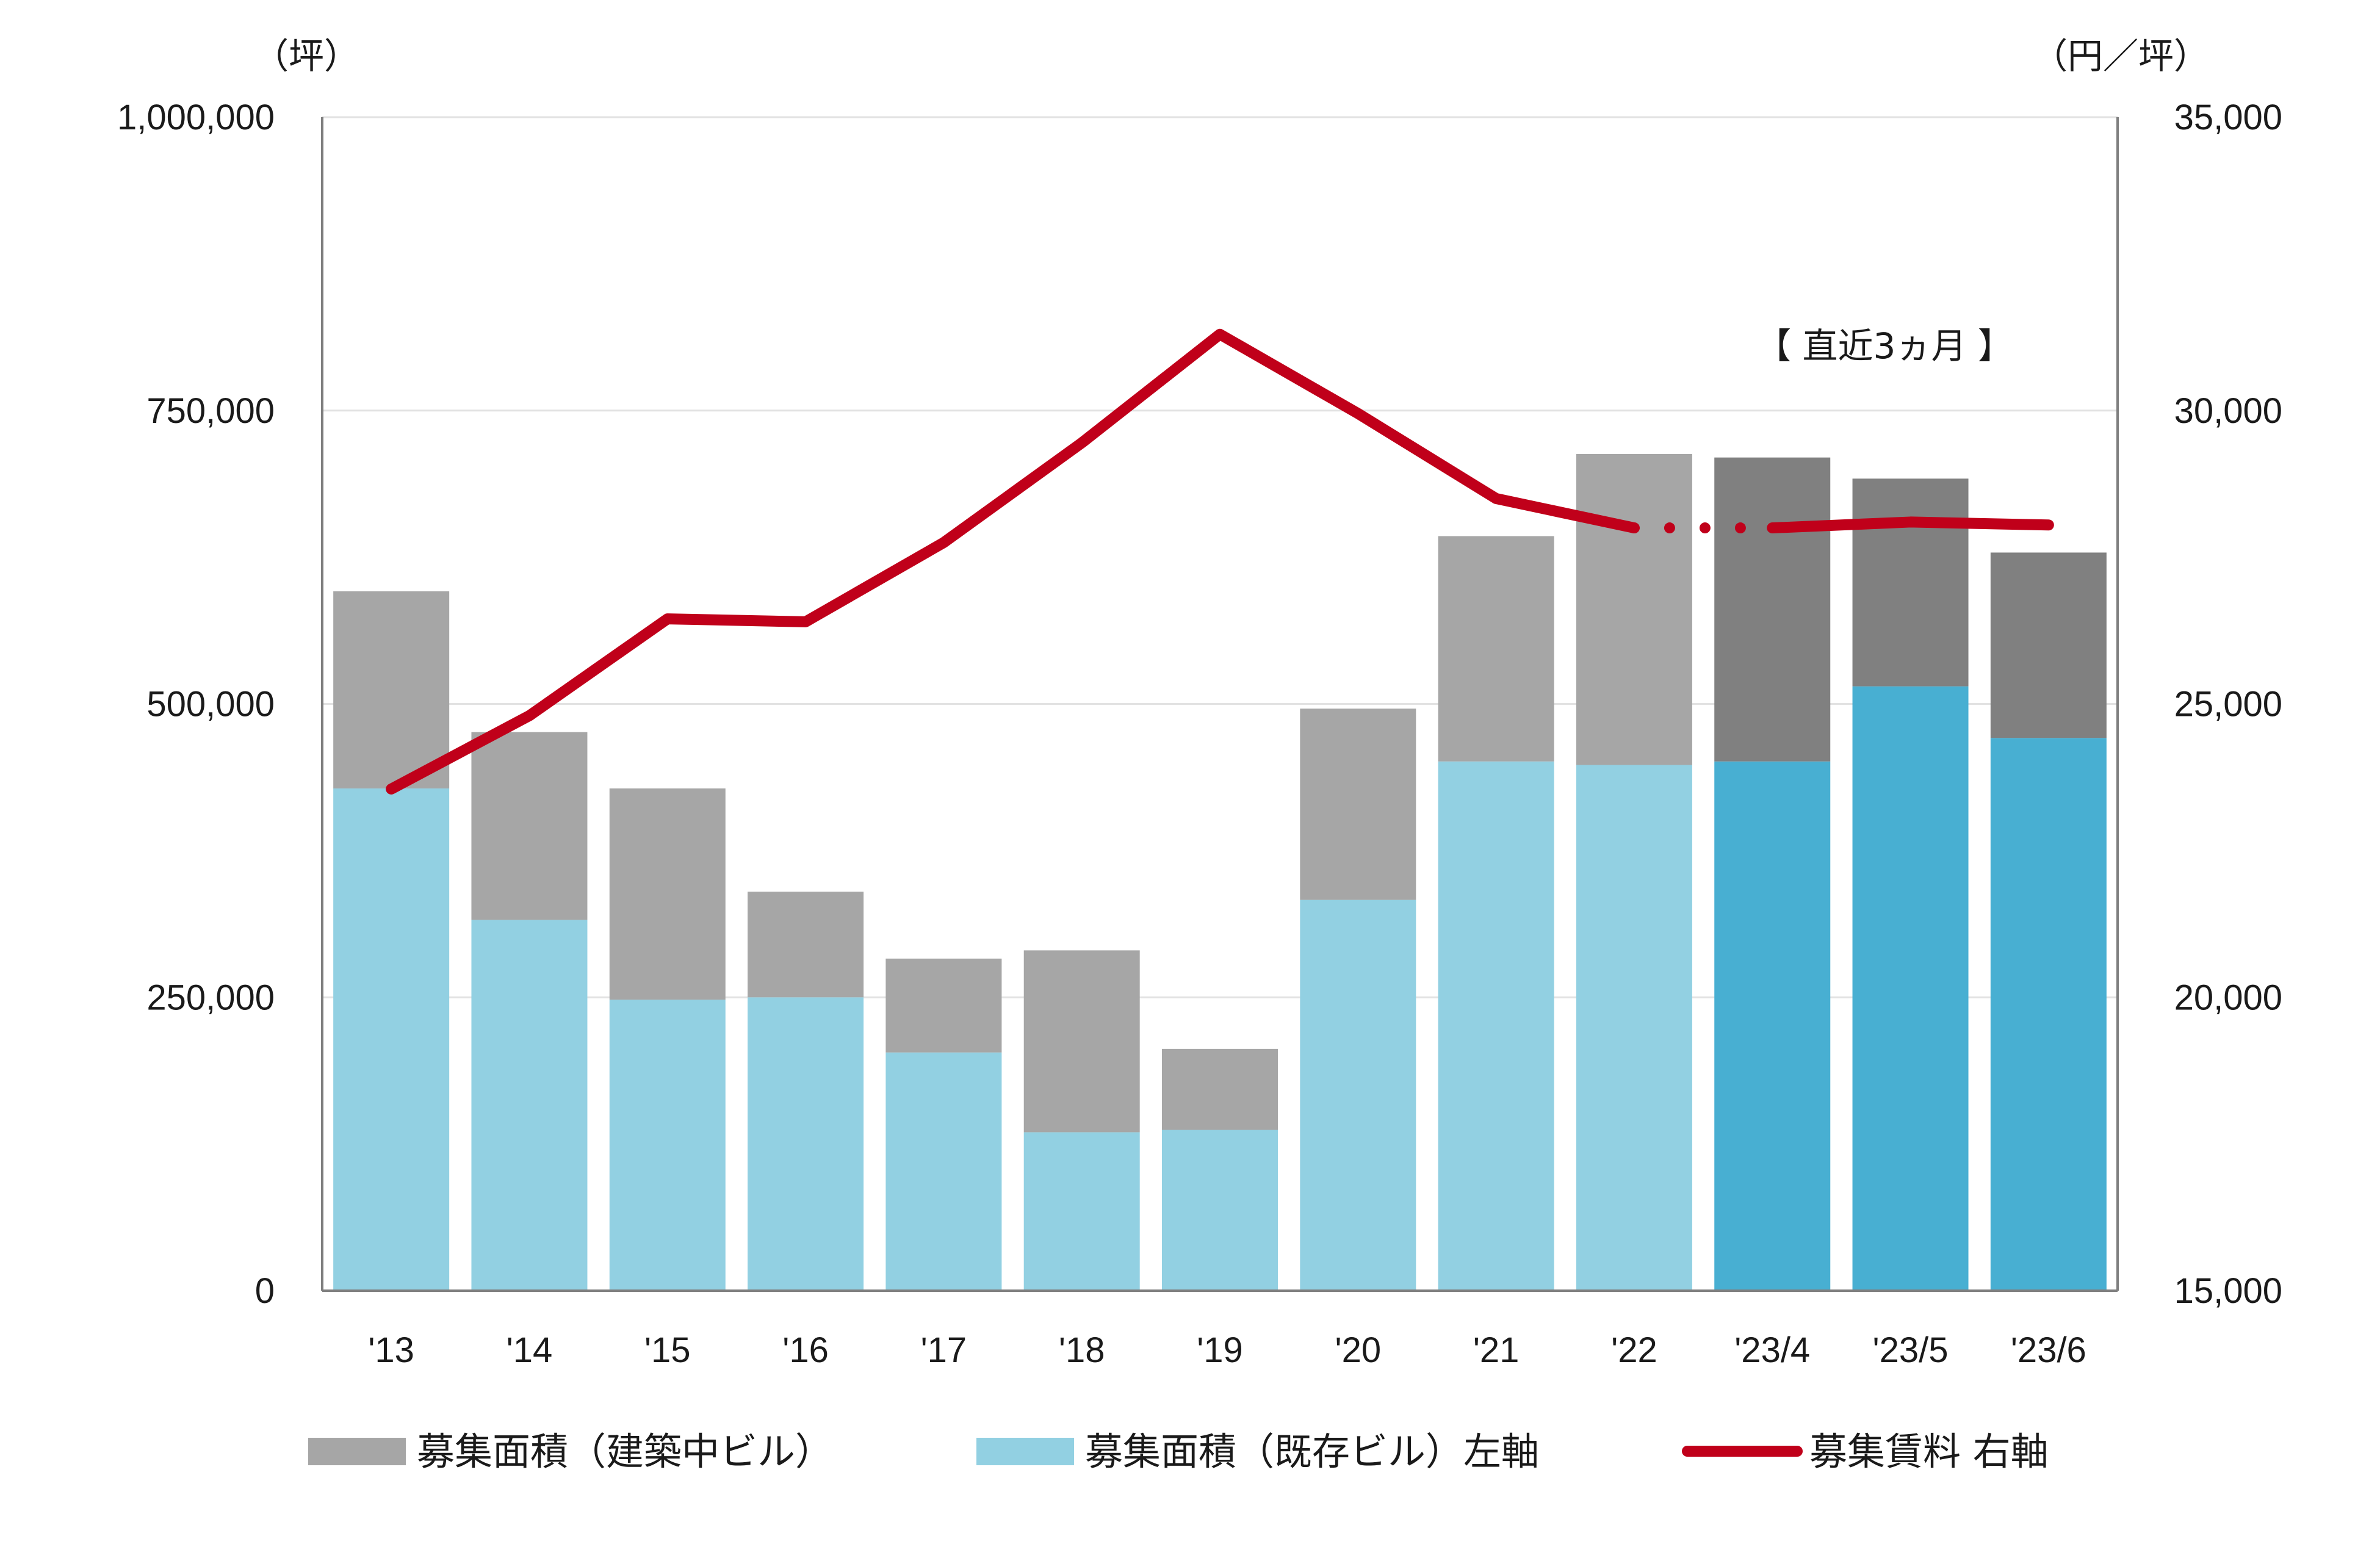 The width and height of the screenshot is (2380, 1558). What do you see at coordinates (306, 56) in the screenshot?
I see `left-axis-unit: （坪）` at bounding box center [306, 56].